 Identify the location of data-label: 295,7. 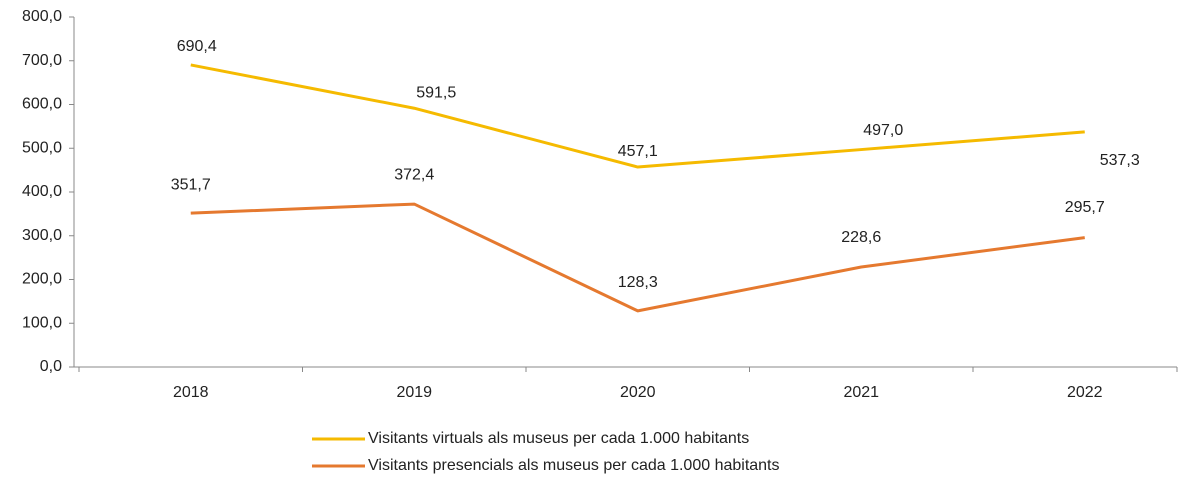
(1085, 207).